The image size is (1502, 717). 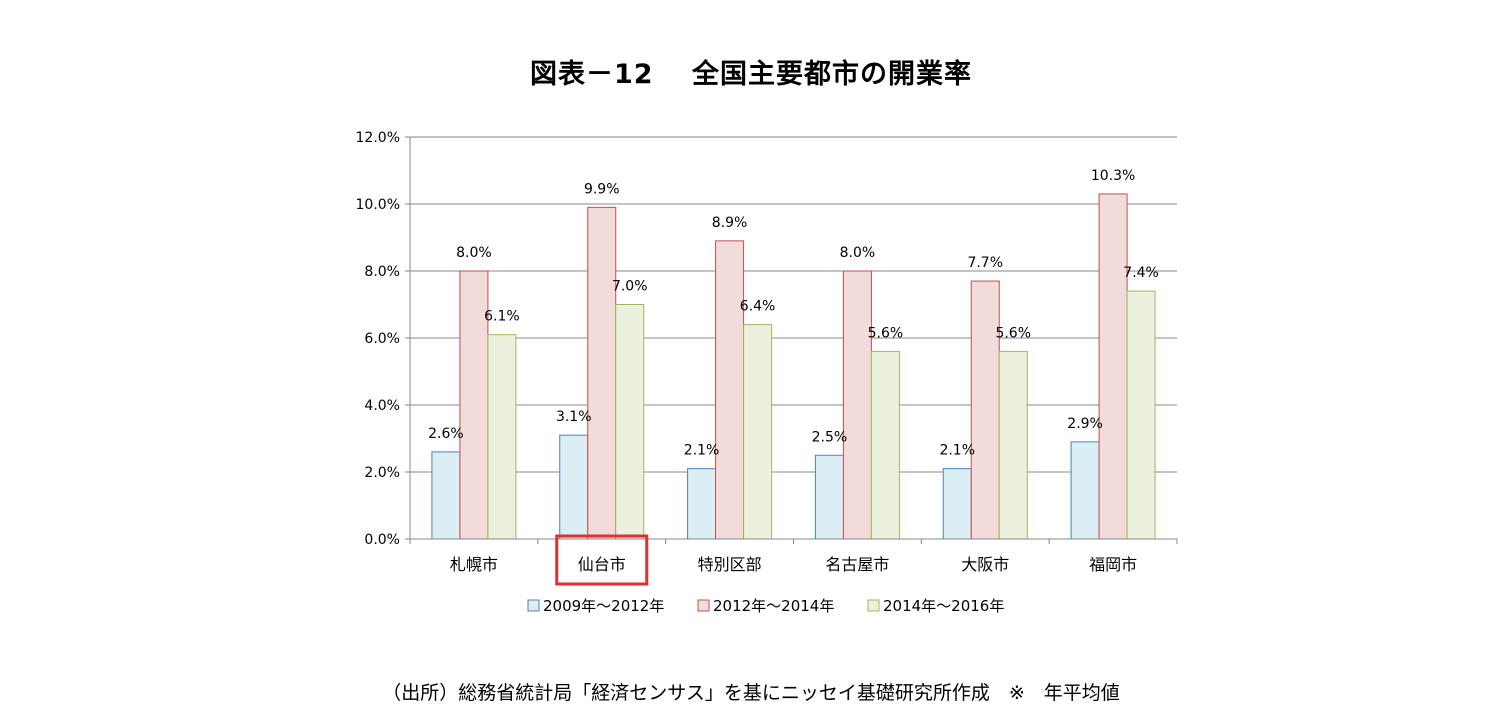 What do you see at coordinates (446, 434) in the screenshot?
I see `data-label: 2.6%` at bounding box center [446, 434].